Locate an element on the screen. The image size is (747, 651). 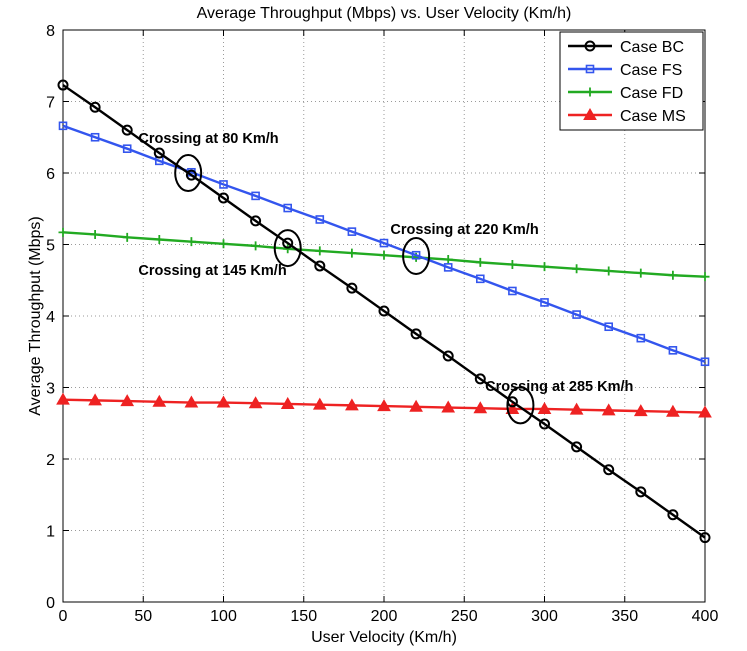
y-axis-label: Average Throughput (Mbps) is located at coordinates (35, 316).